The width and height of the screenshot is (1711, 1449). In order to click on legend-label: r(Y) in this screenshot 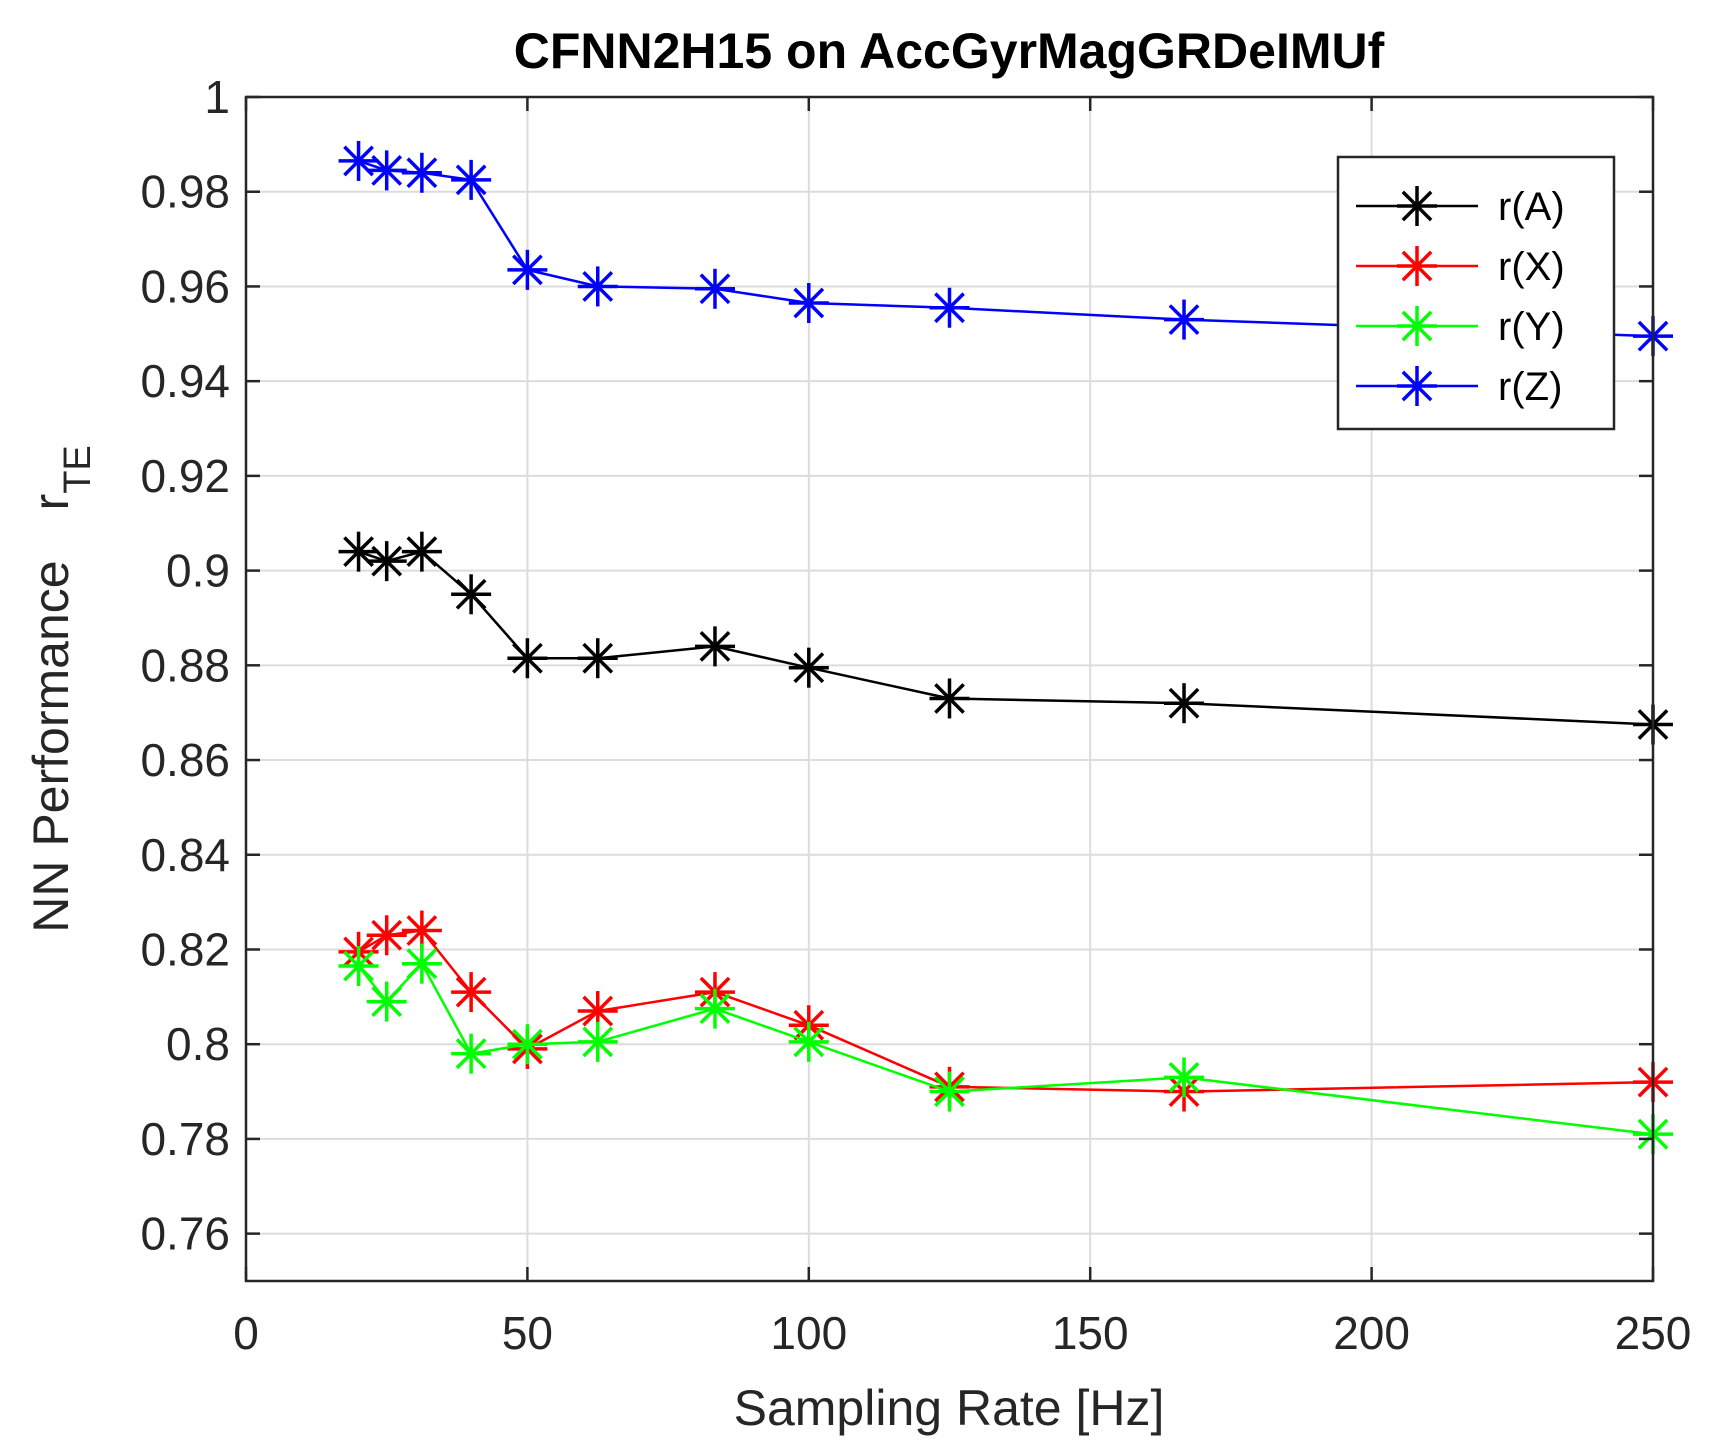, I will do `click(1531, 327)`.